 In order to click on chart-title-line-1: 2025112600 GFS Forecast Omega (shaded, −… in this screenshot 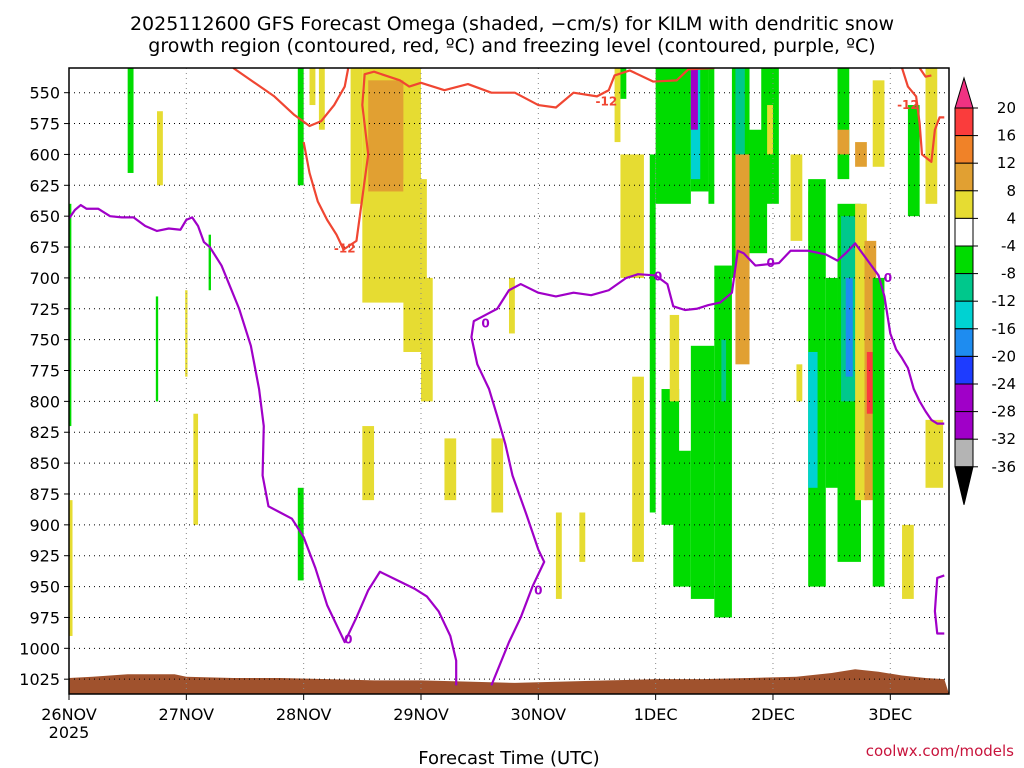, I will do `click(512, 24)`.